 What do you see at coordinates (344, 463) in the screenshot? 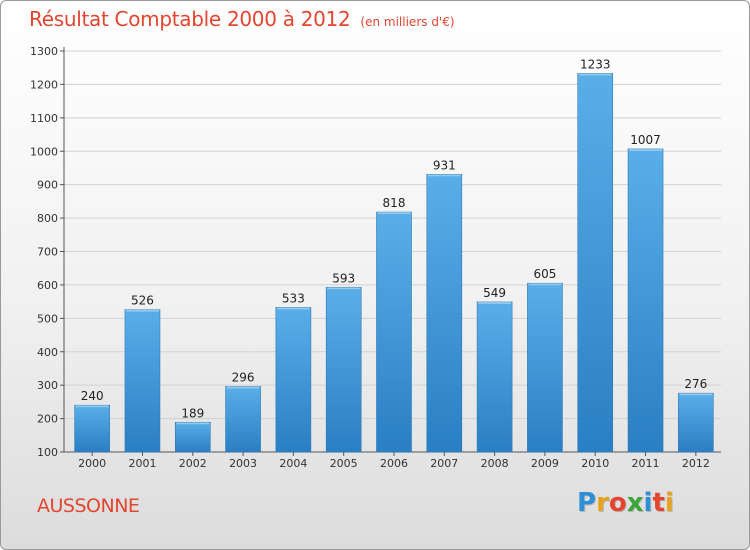
I see `x-tick-label: 2005` at bounding box center [344, 463].